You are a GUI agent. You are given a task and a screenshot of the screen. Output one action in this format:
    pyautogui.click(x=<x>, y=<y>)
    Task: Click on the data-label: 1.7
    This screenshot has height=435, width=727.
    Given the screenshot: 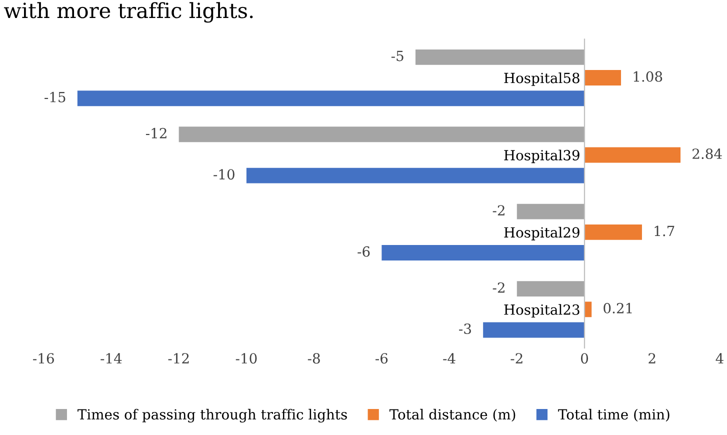 What is the action you would take?
    pyautogui.click(x=664, y=231)
    